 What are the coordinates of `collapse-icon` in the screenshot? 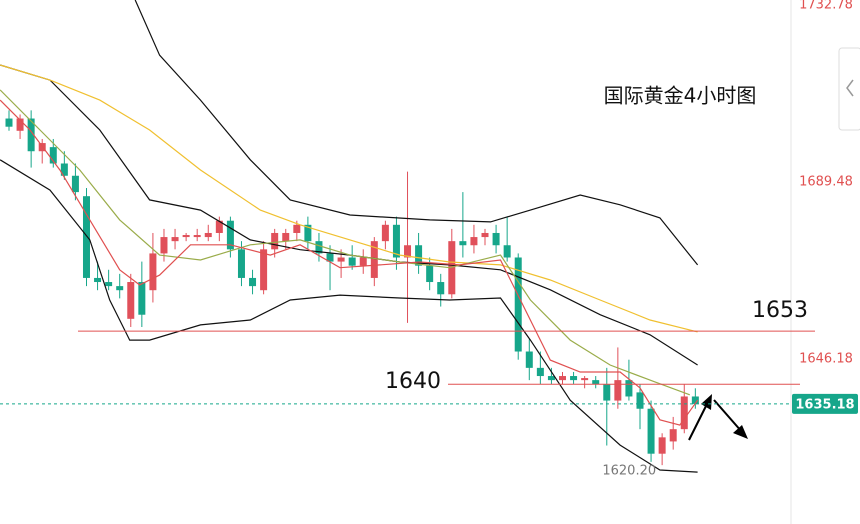 It's located at (850, 88).